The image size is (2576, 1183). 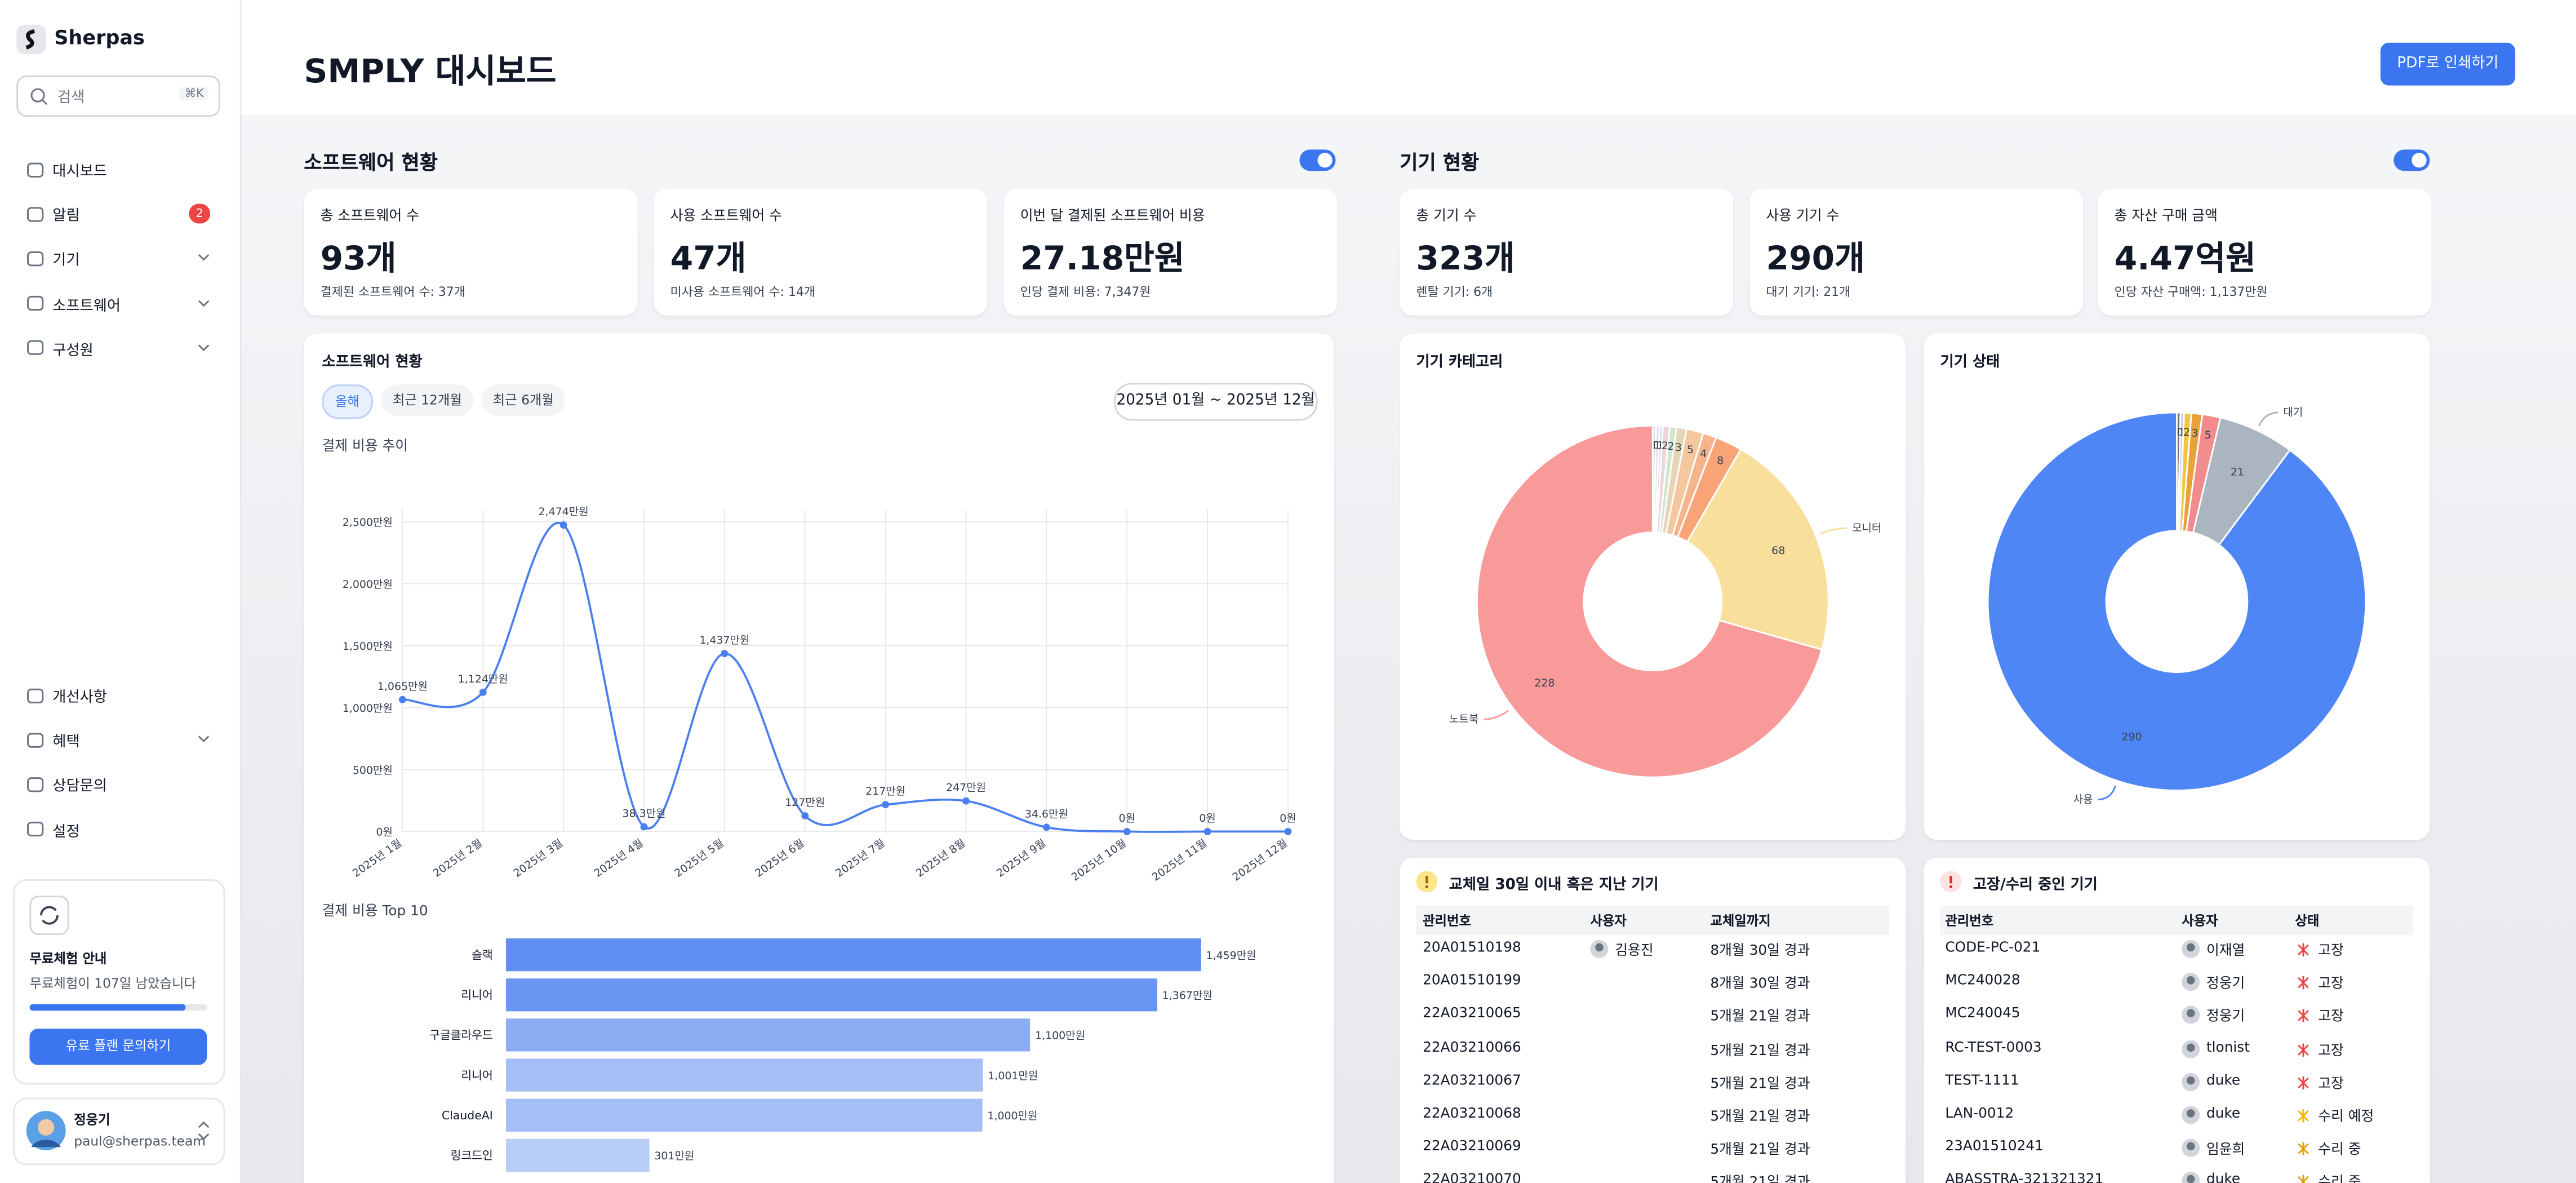 What do you see at coordinates (482, 955) in the screenshot?
I see `bar-category: 슬랙` at bounding box center [482, 955].